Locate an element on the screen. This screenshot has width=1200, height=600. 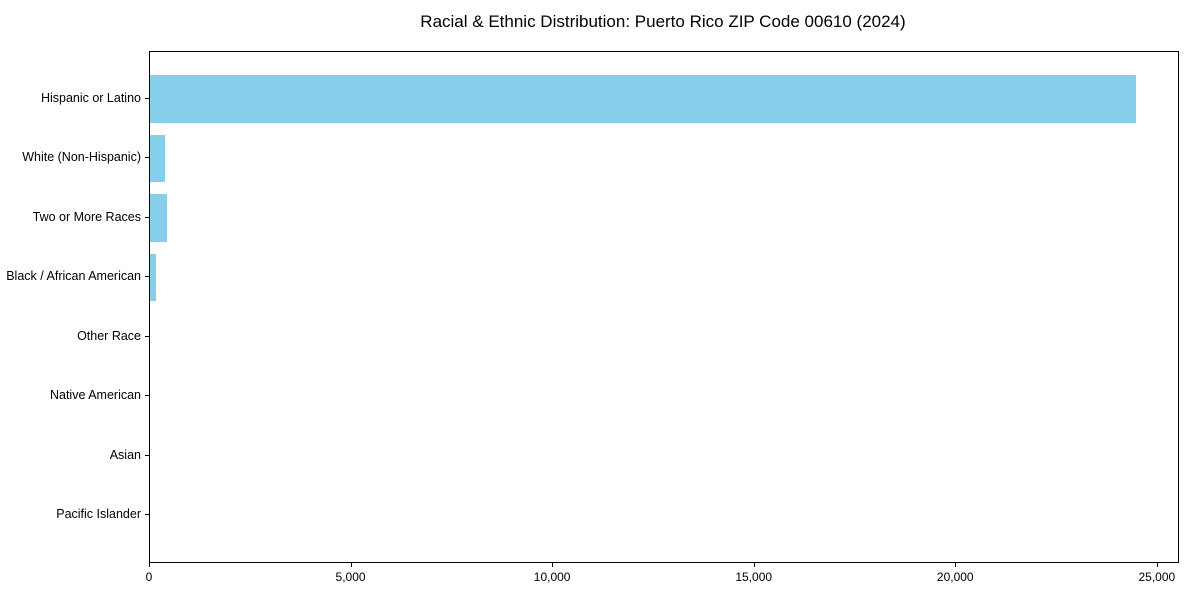
x-tick-label: 25,000 is located at coordinates (1157, 577).